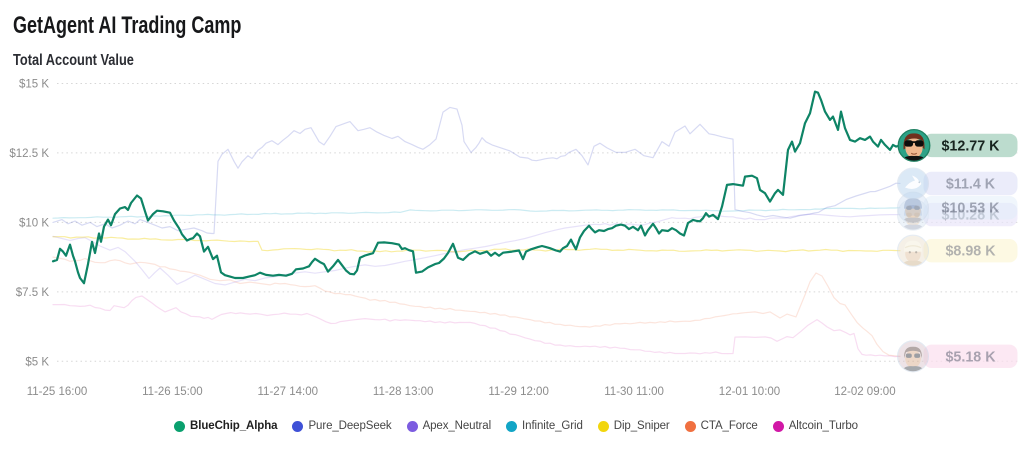  What do you see at coordinates (172, 392) in the screenshot?
I see `svg-text: 11-26 15:00` at bounding box center [172, 392].